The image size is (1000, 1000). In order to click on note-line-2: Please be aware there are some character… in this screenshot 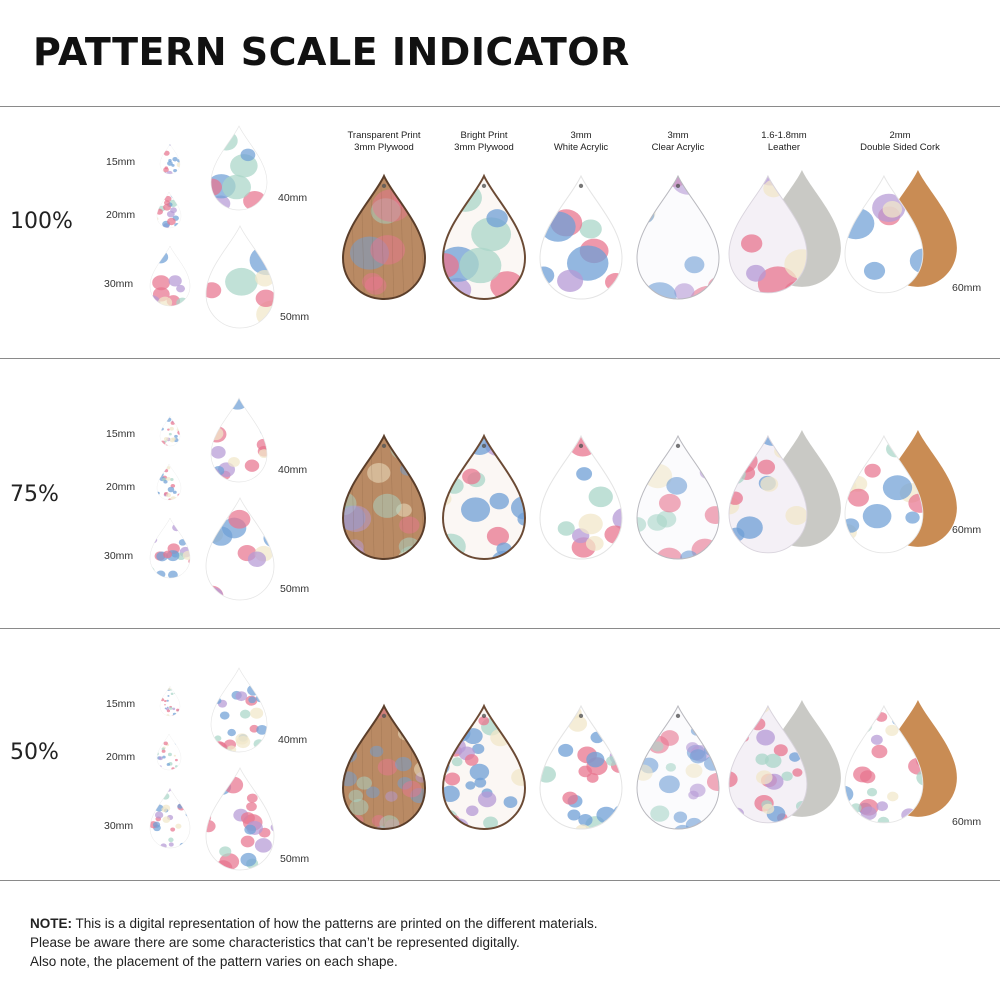, I will do `click(275, 942)`.